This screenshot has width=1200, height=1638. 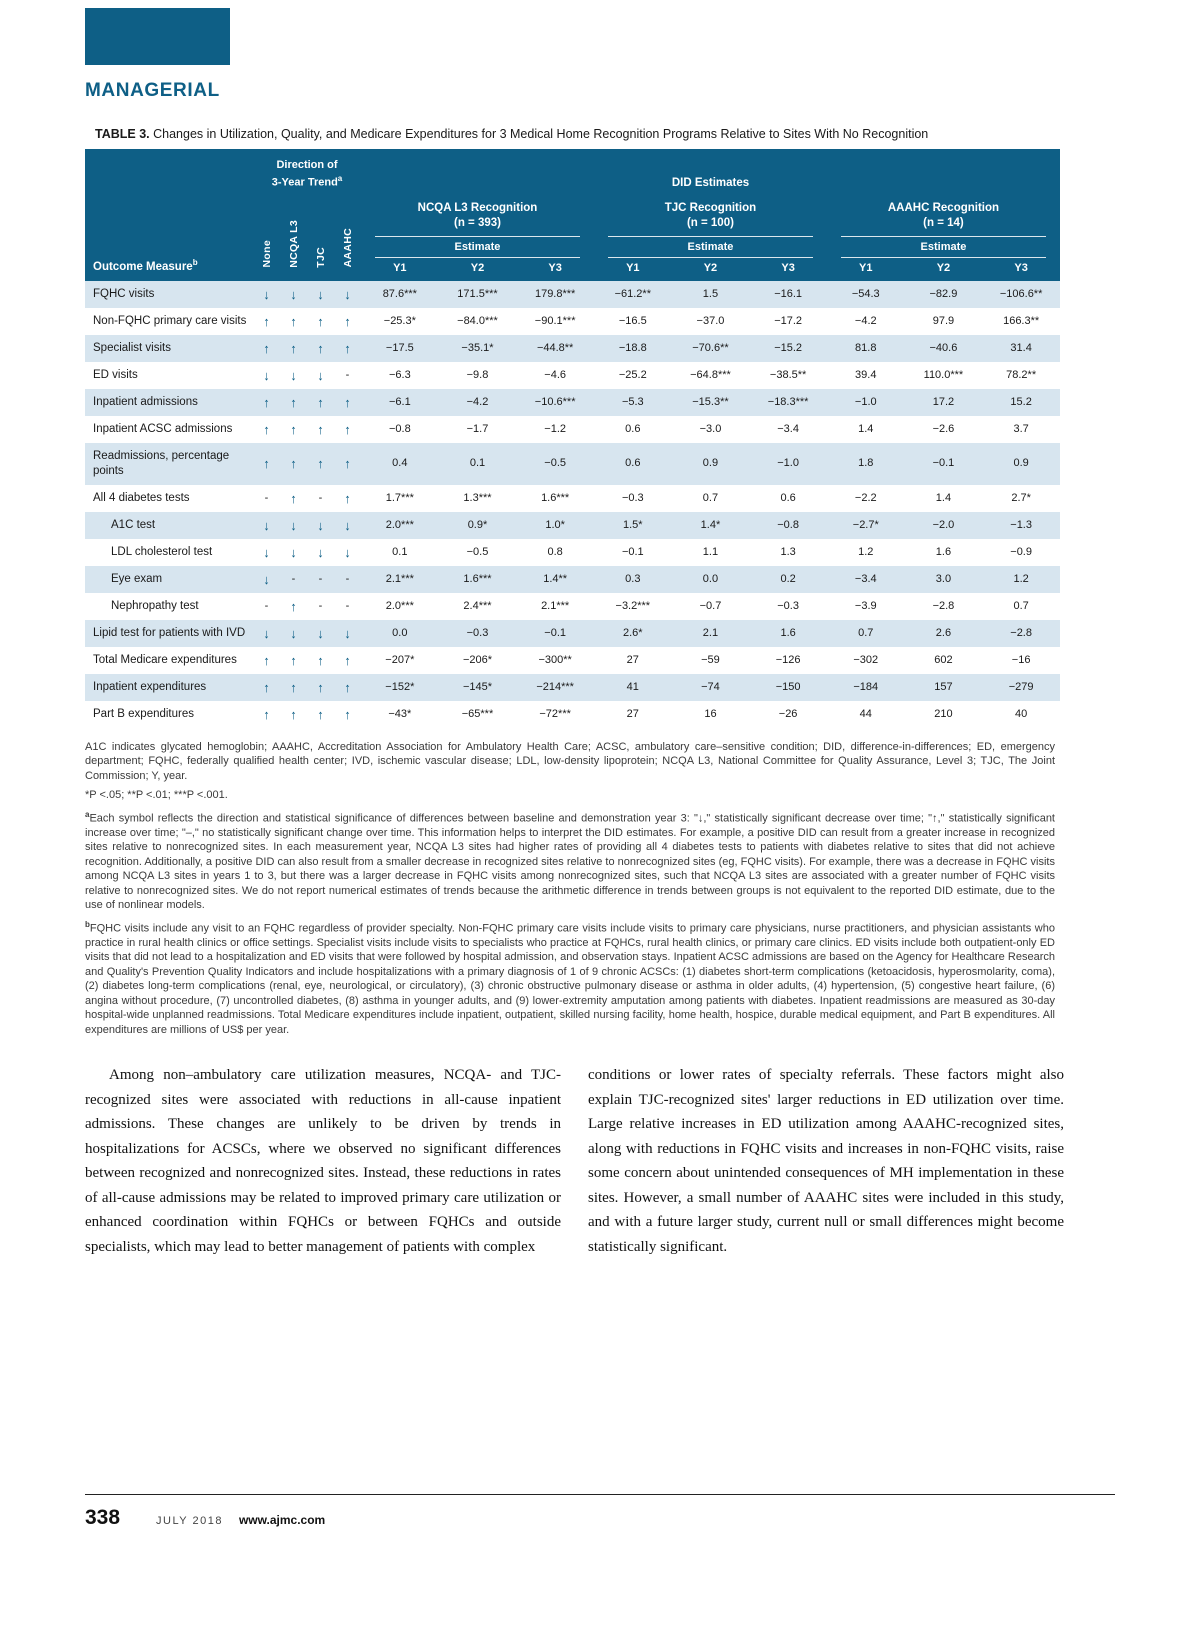 What do you see at coordinates (866, 347) in the screenshot?
I see `did-estimate-value: 81.8` at bounding box center [866, 347].